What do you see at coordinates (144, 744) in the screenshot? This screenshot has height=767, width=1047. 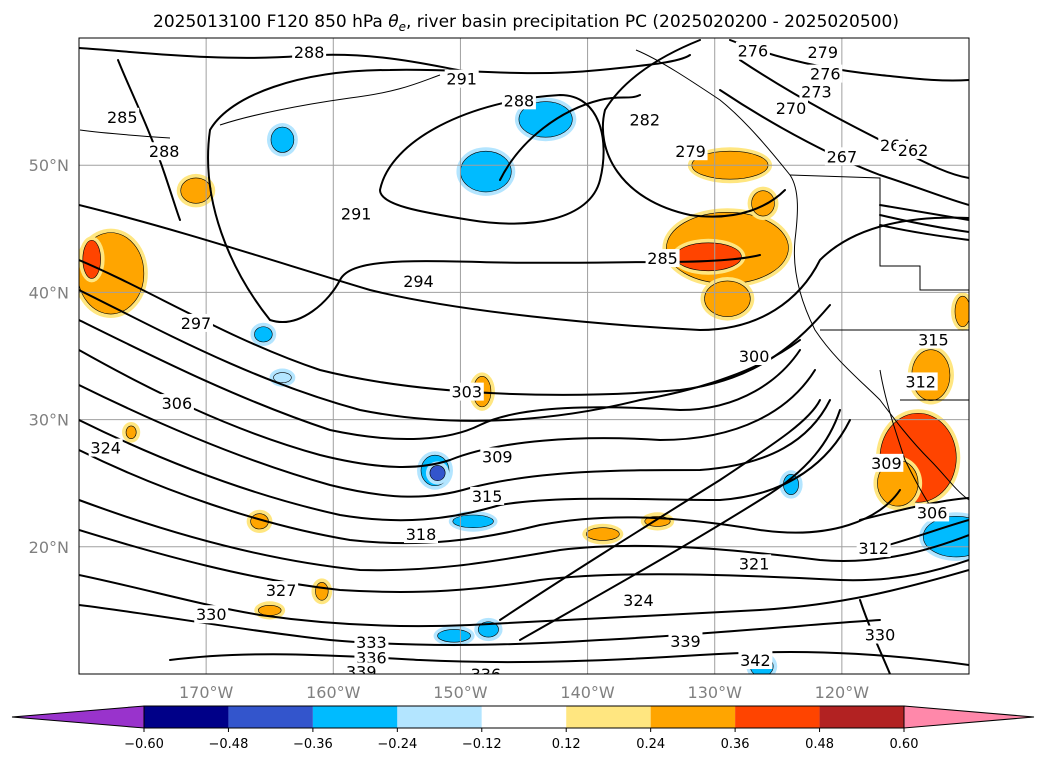 I see `colorbar-tick-label: −0.60` at bounding box center [144, 744].